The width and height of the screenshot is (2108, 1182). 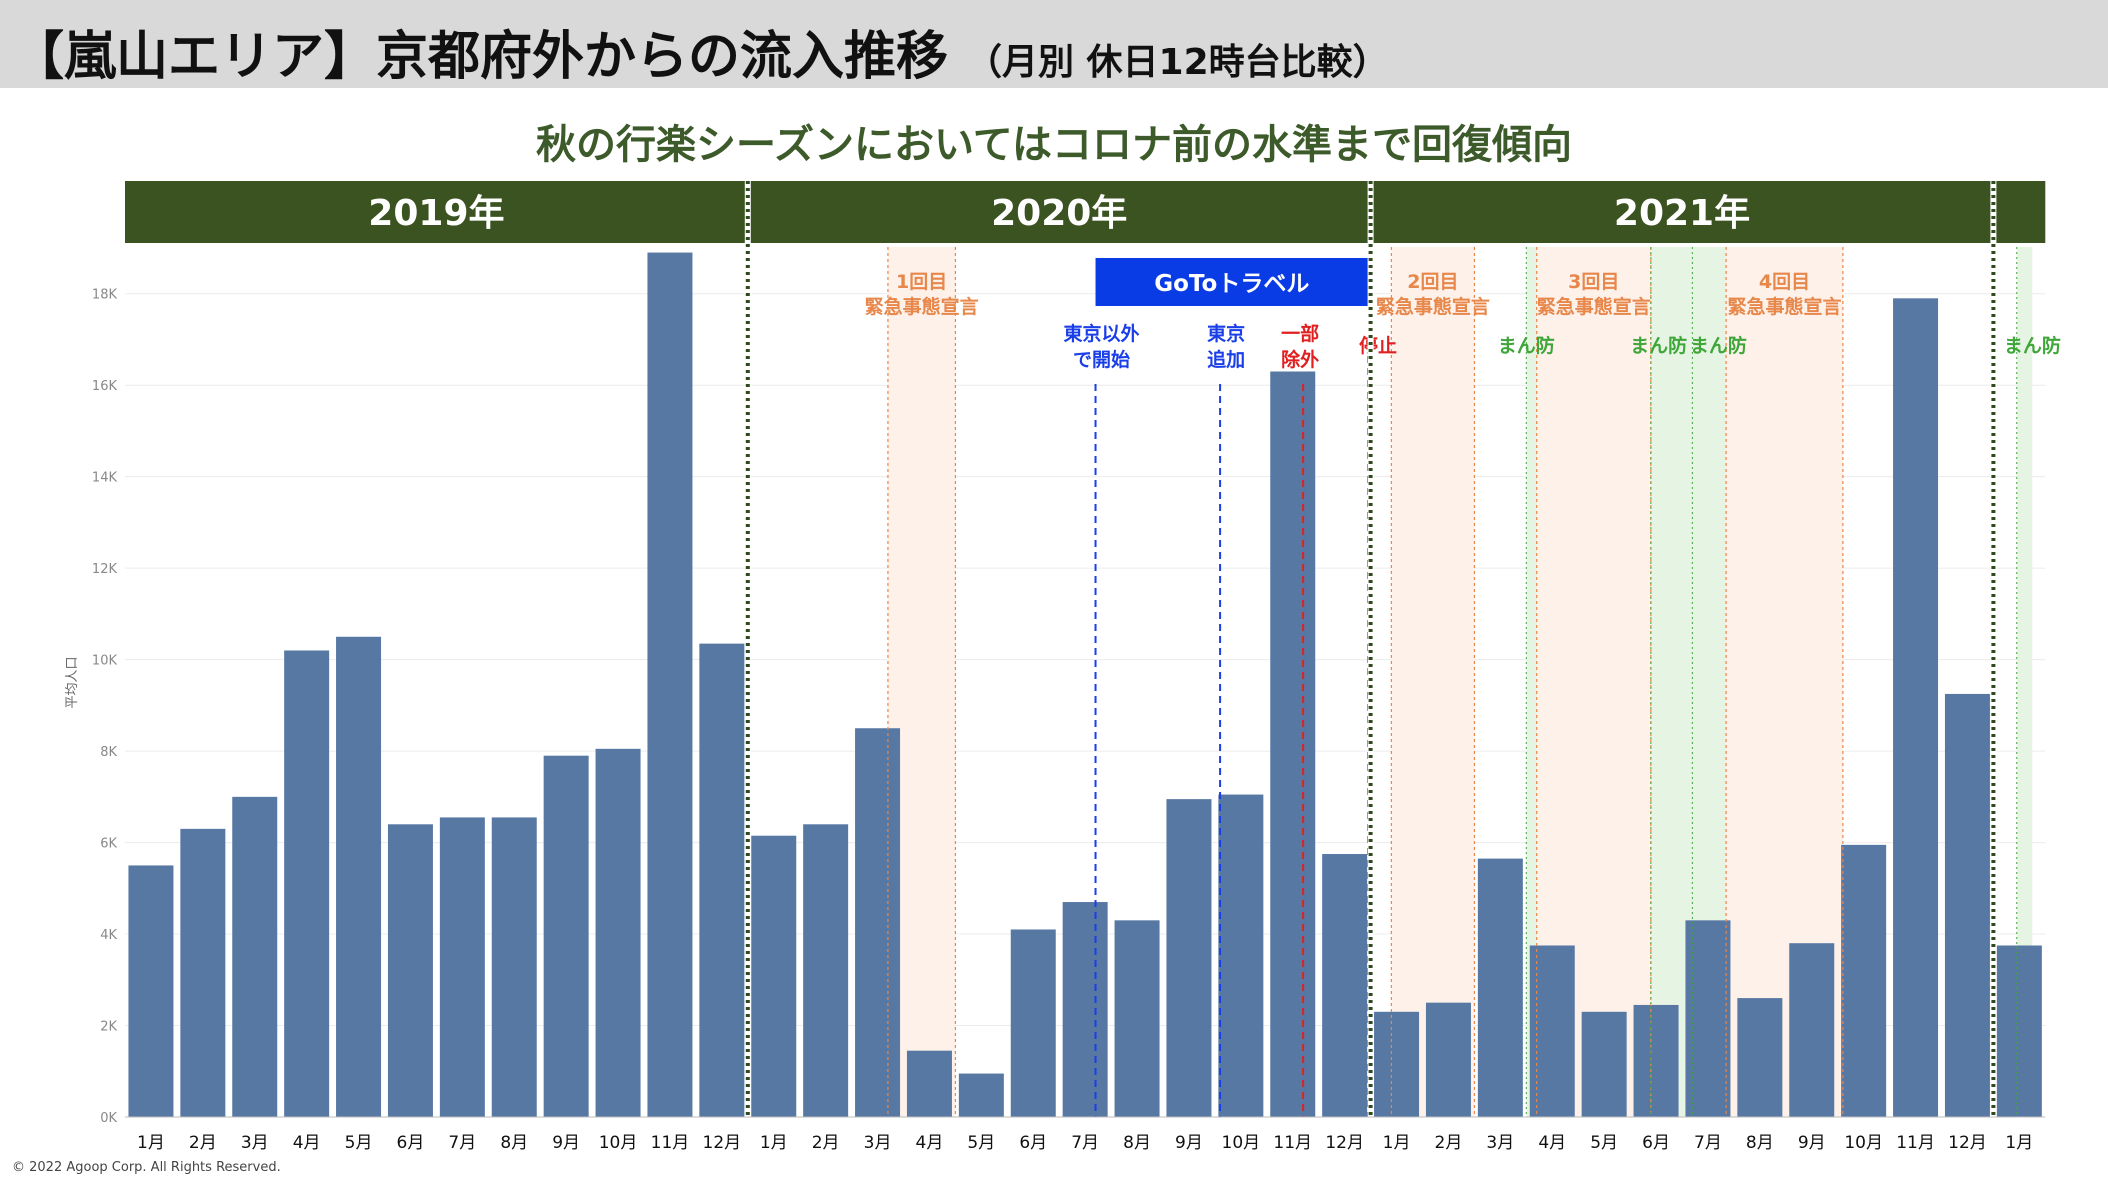 What do you see at coordinates (1226, 359) in the screenshot?
I see `goto-marker-label: 追加` at bounding box center [1226, 359].